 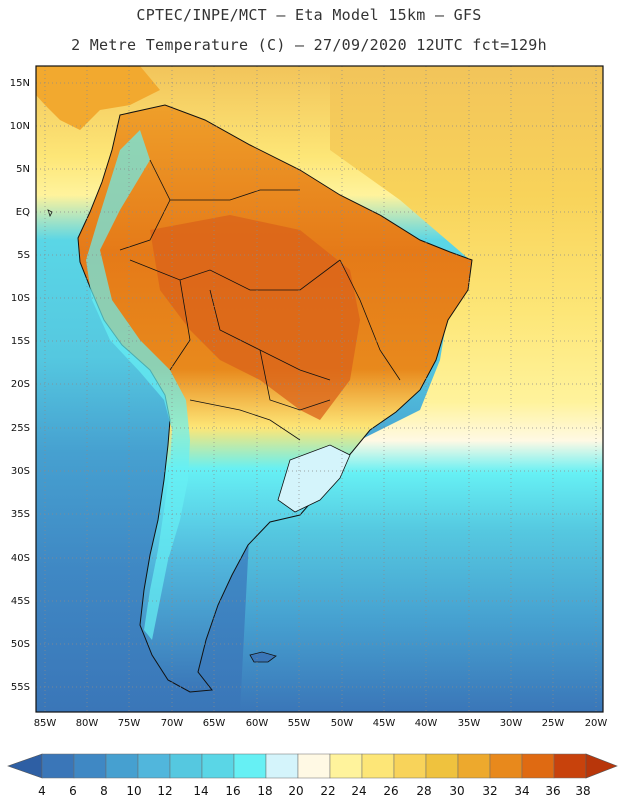 I want to click on colorbar-label: 20, so click(x=295, y=791).